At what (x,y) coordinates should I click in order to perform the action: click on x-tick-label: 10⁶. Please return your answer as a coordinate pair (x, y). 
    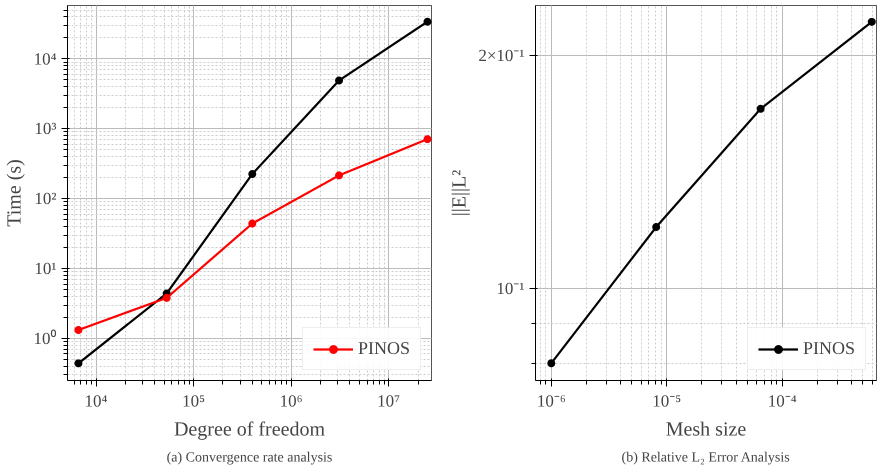
    Looking at the image, I should click on (291, 401).